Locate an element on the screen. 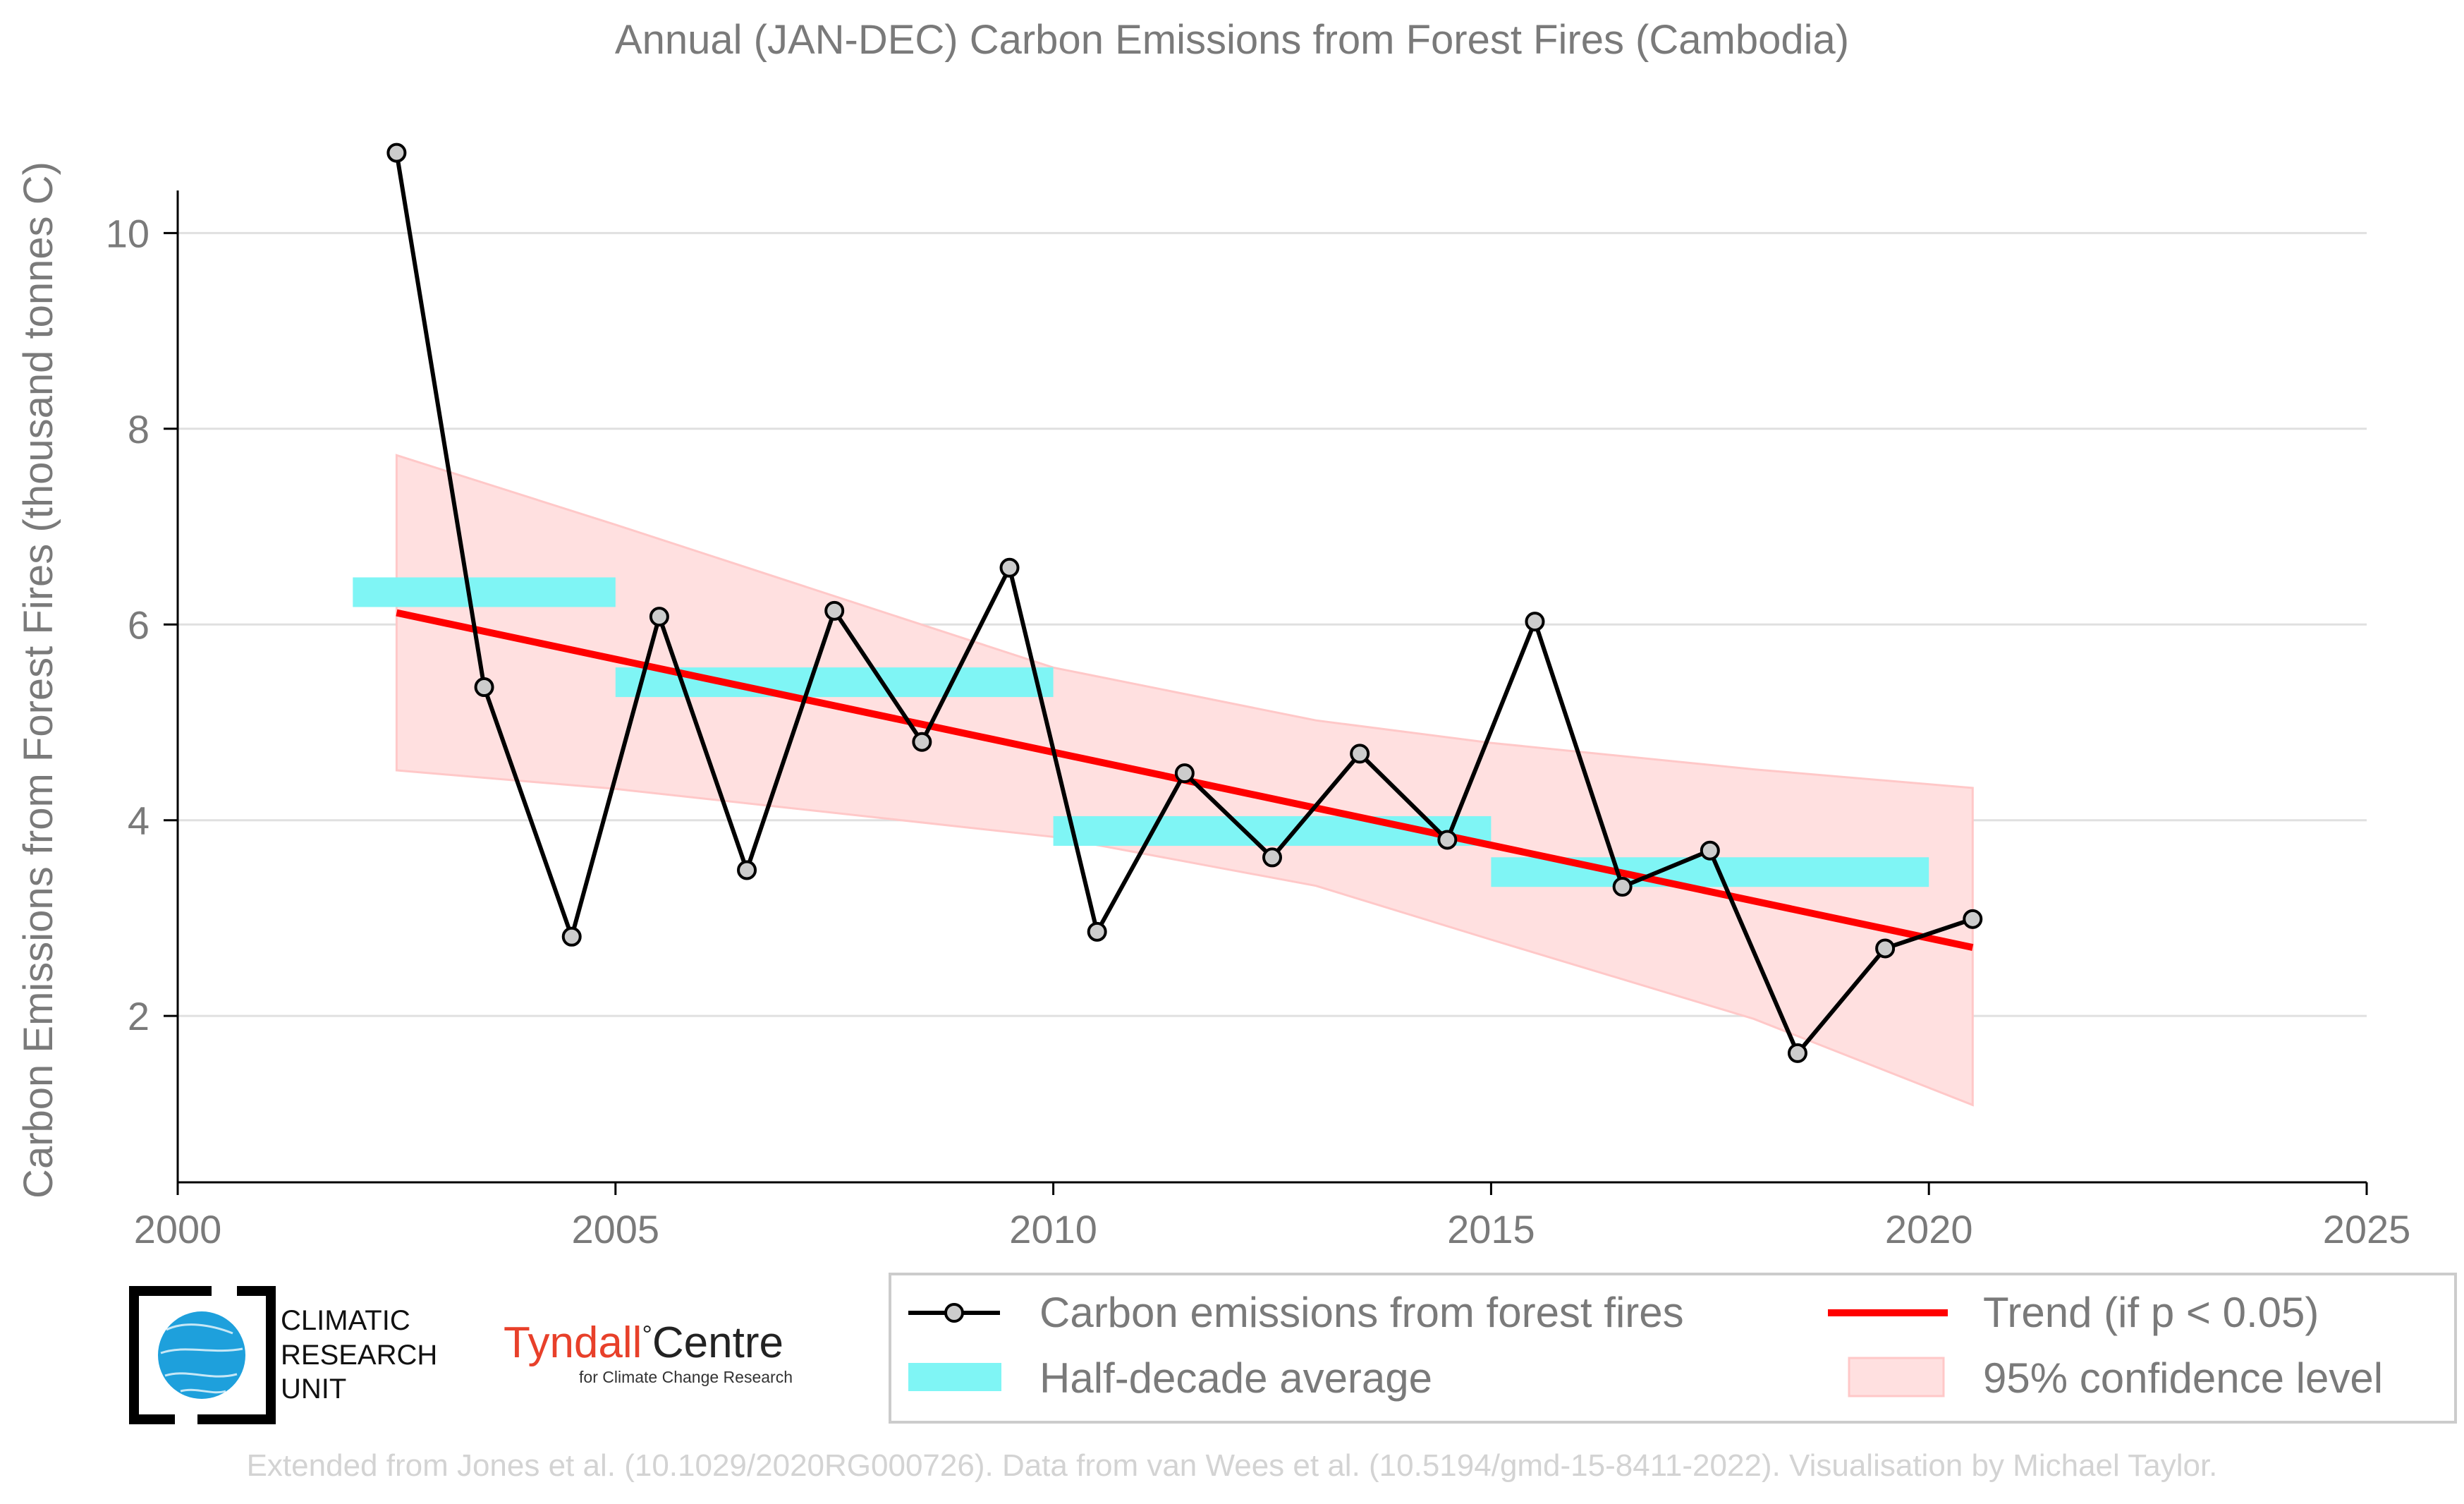  x-tick-label-2025: 2025 is located at coordinates (2367, 1229).